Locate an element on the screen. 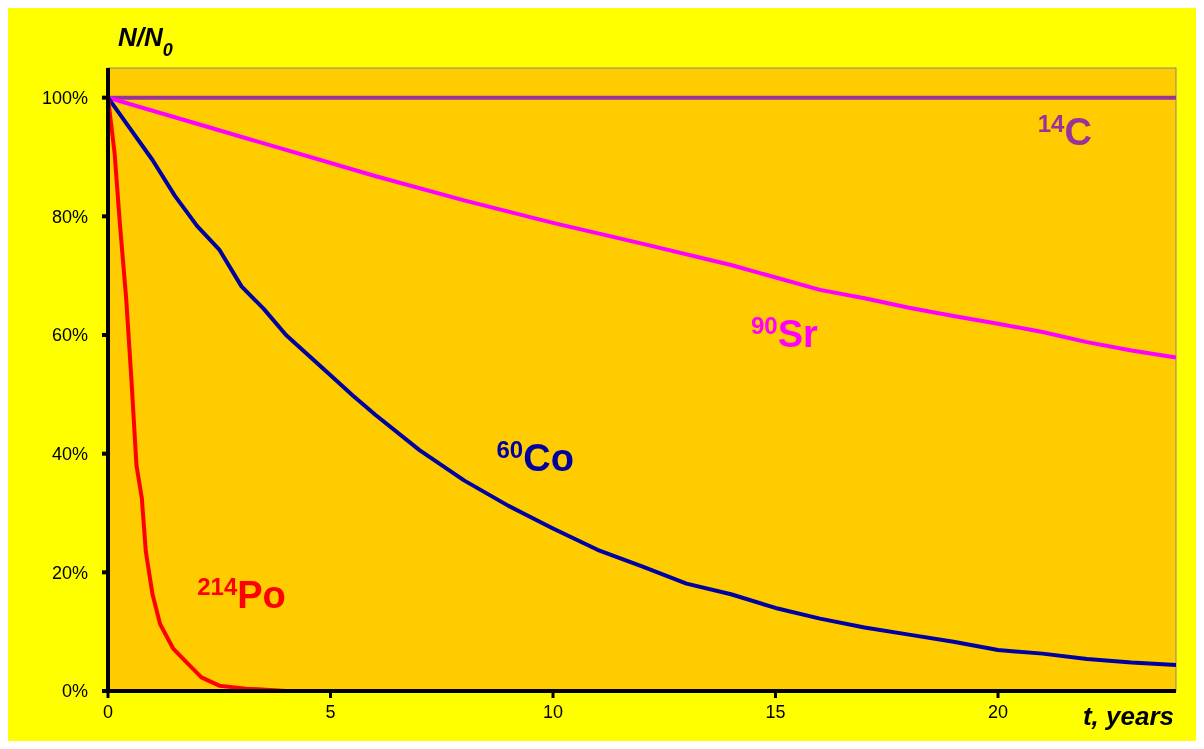 The height and width of the screenshot is (749, 1204). x-axis-title: t, years is located at coordinates (1128, 716).